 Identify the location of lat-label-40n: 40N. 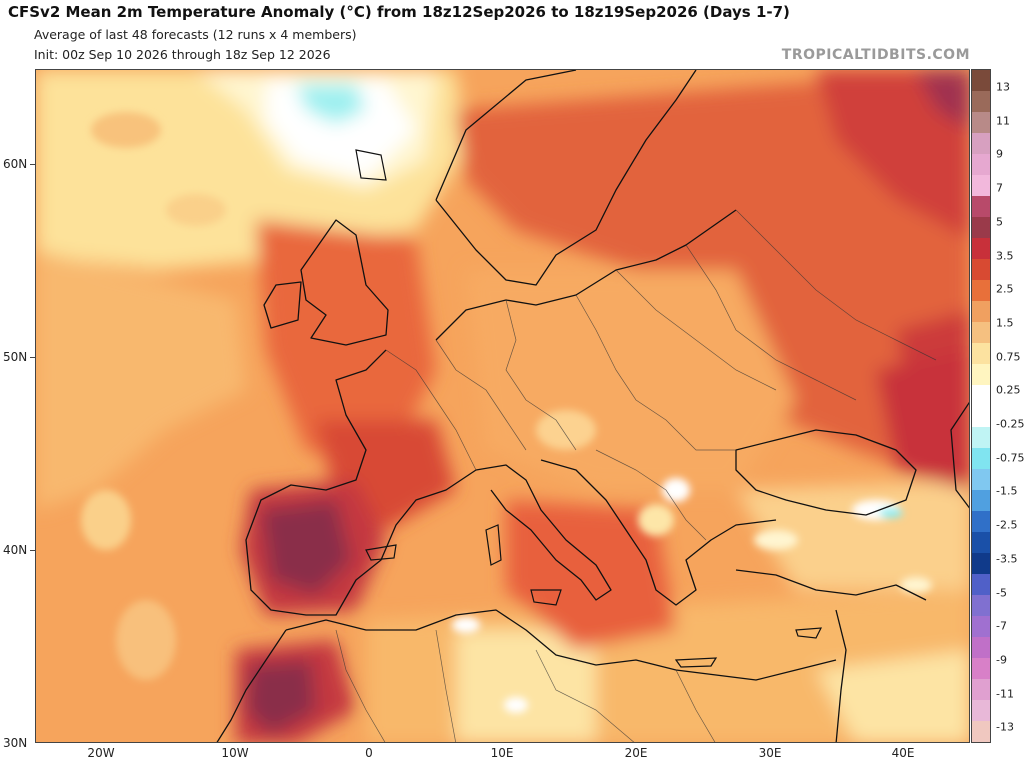
(15, 550).